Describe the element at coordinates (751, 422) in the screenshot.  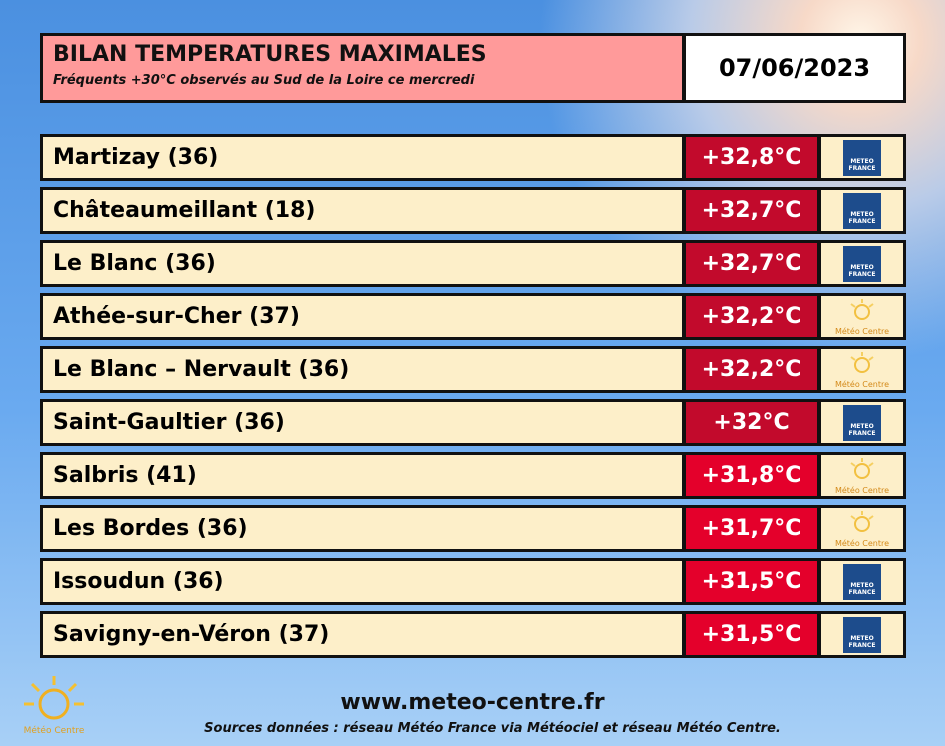
I see `temperature: +32°C` at that location.